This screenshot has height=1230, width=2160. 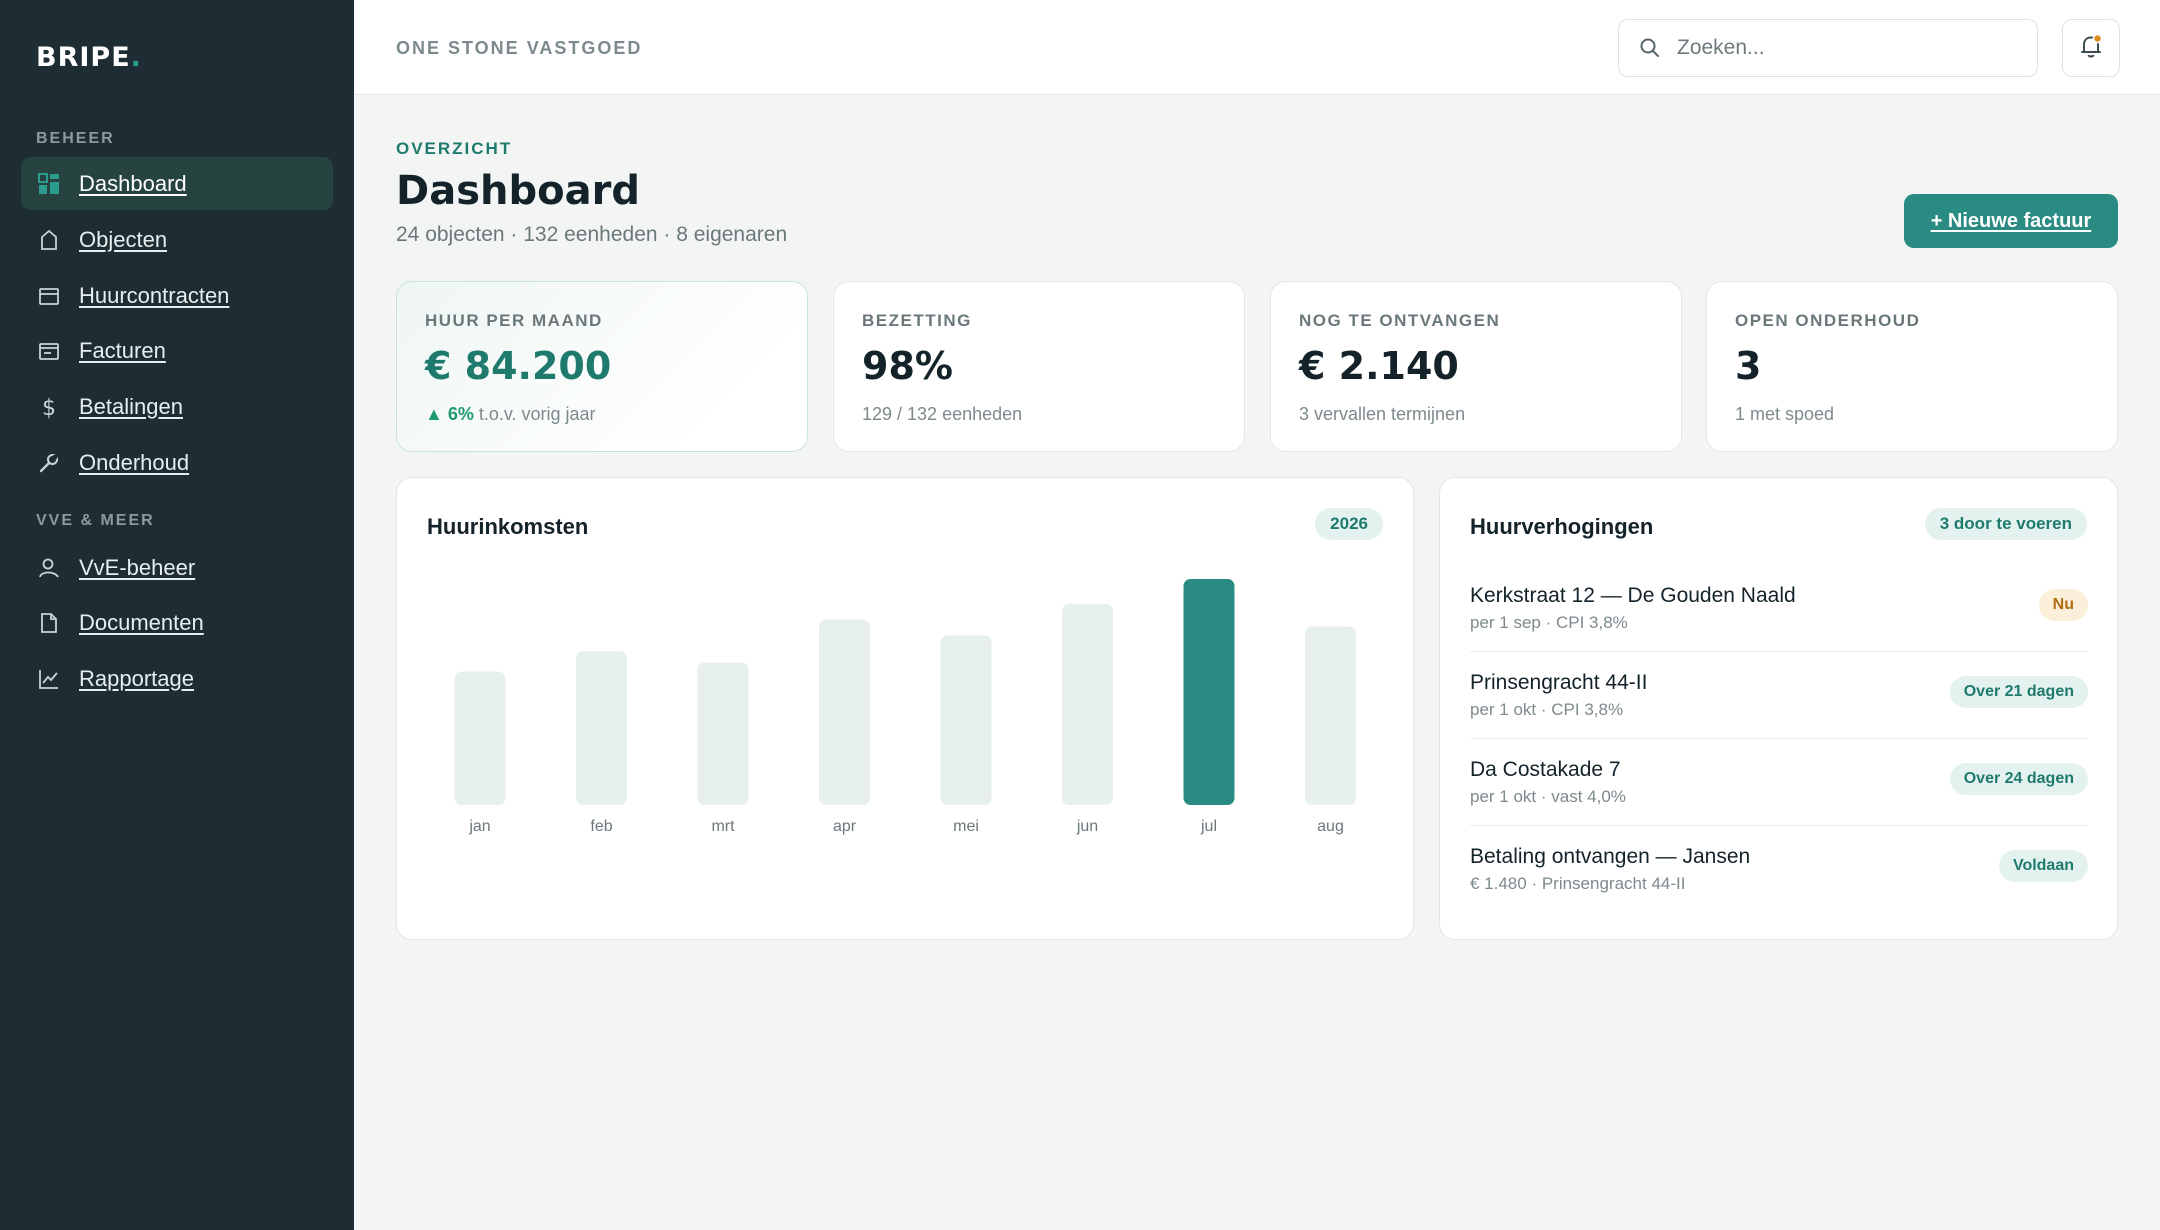 What do you see at coordinates (1257, 47) in the screenshot?
I see `topbar: ONE STONE VASTGOED` at bounding box center [1257, 47].